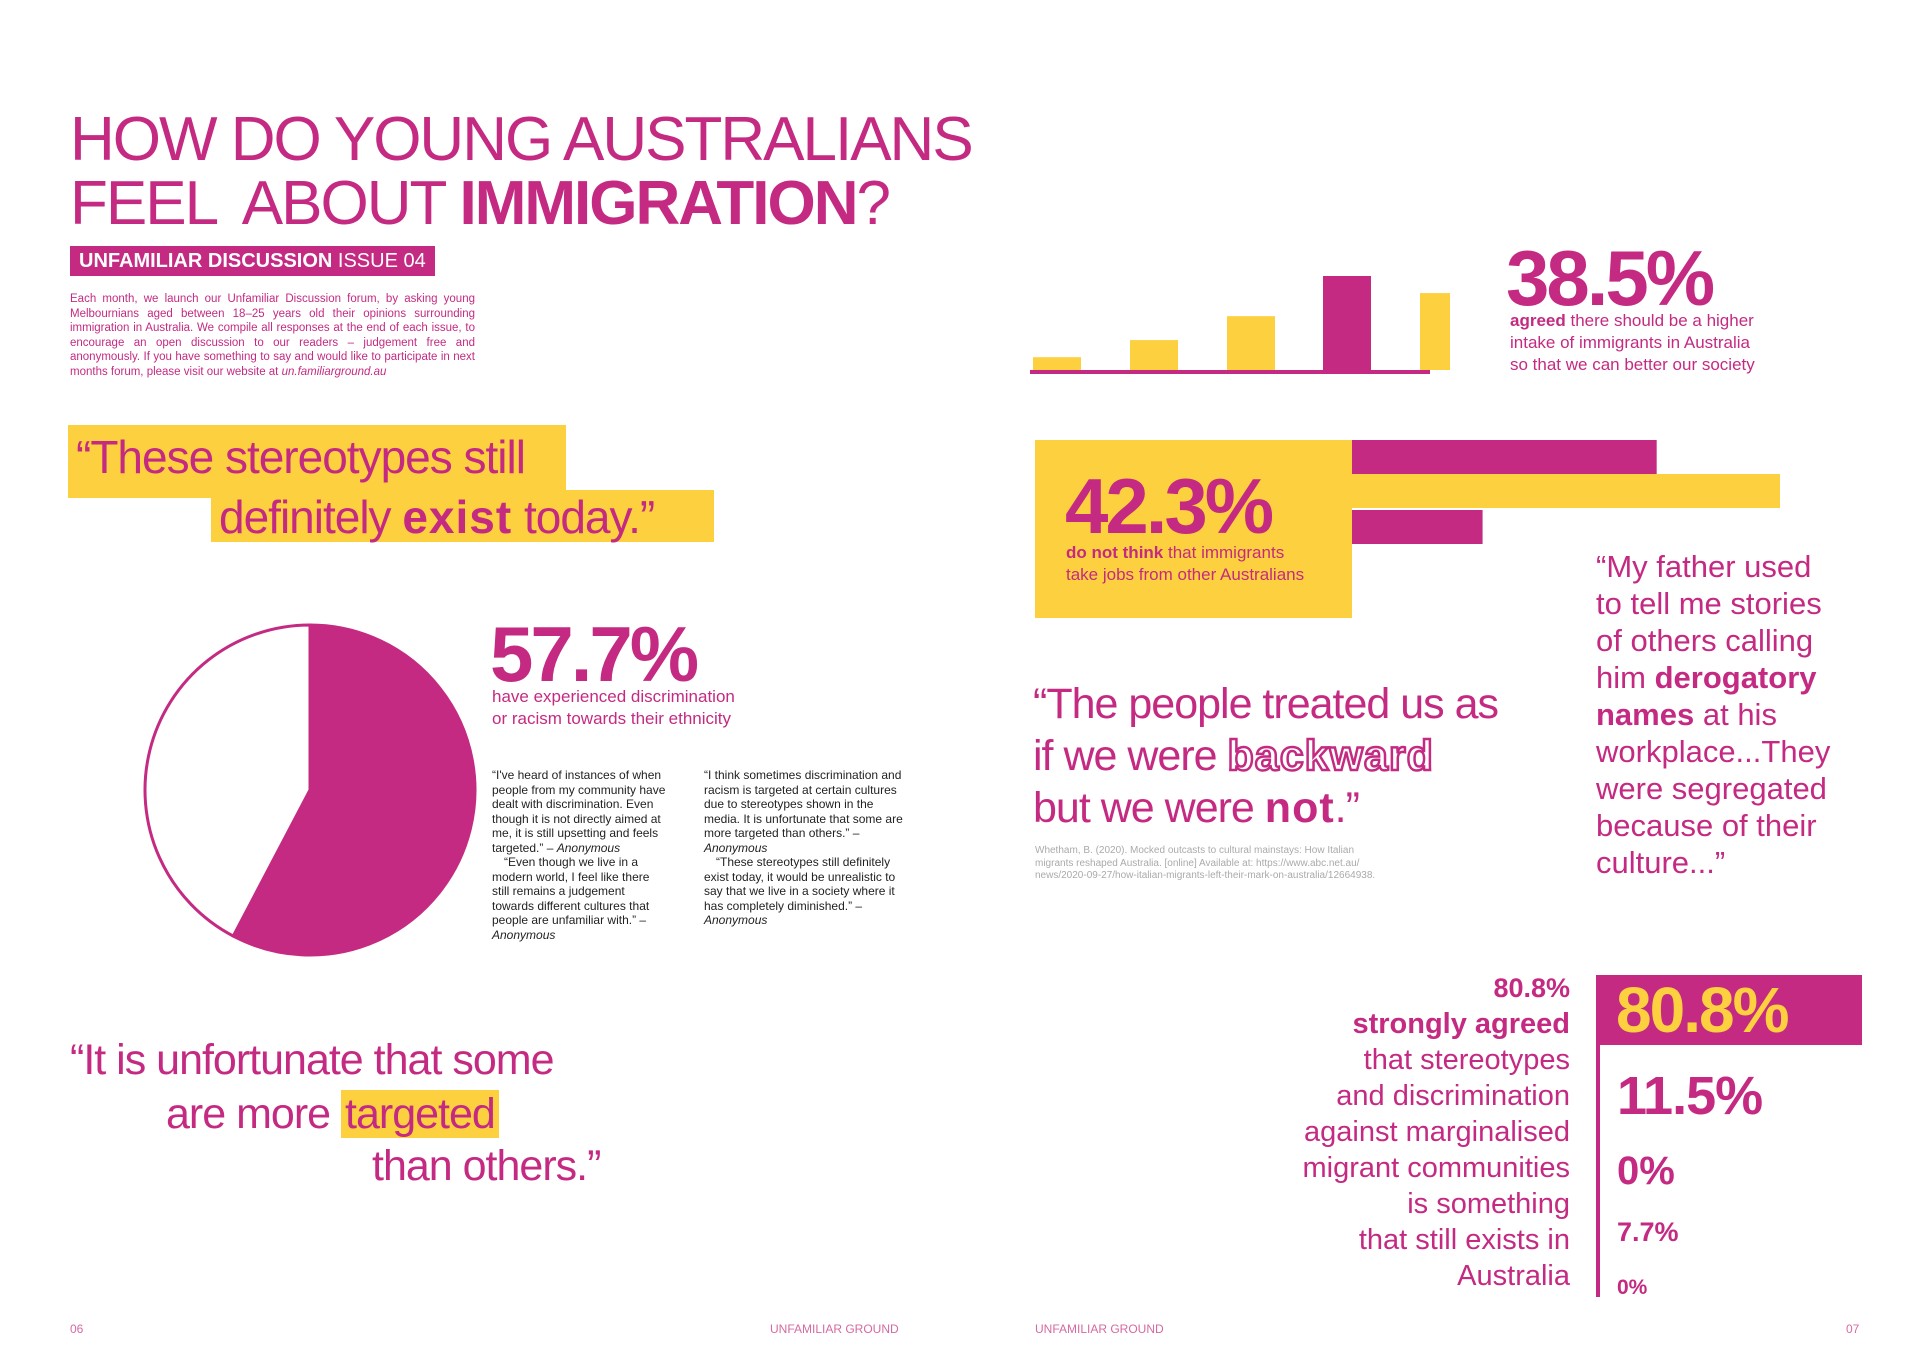 This screenshot has width=1920, height=1358. What do you see at coordinates (658, 203) in the screenshot?
I see `title-emphasis: IMMIGRATION` at bounding box center [658, 203].